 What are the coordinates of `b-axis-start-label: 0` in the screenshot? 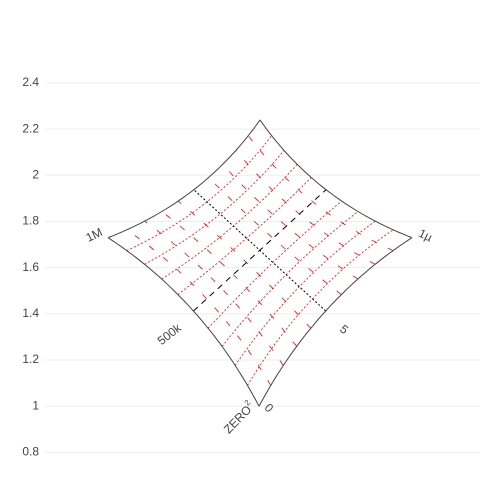 It's located at (269, 408).